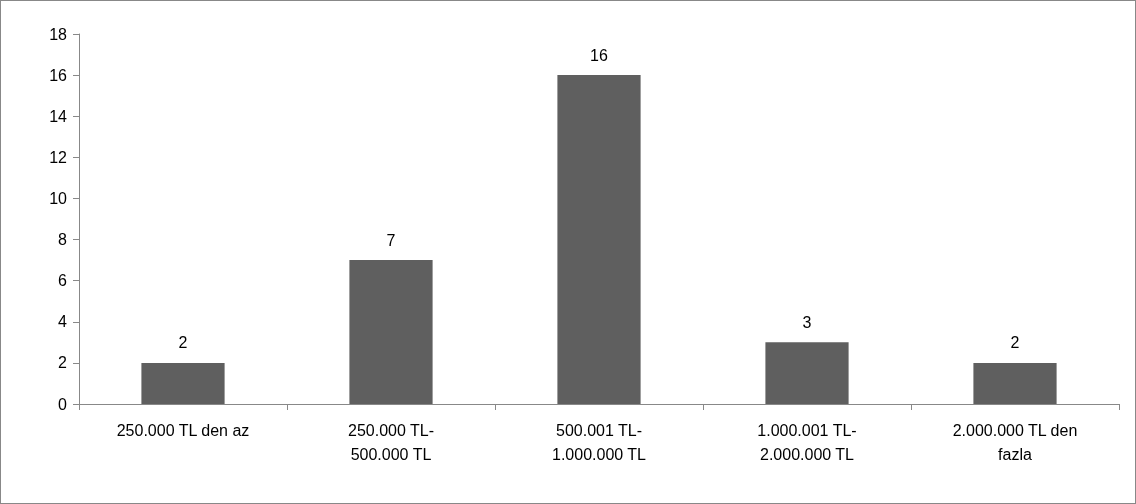  Describe the element at coordinates (58, 157) in the screenshot. I see `y-tick-label: 12` at that location.